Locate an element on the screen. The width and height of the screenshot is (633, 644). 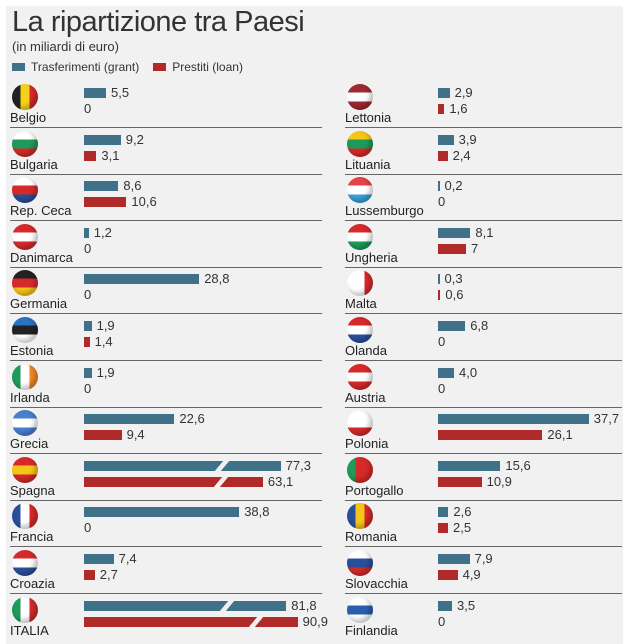
loan-value-label: 7 is located at coordinates (475, 248).